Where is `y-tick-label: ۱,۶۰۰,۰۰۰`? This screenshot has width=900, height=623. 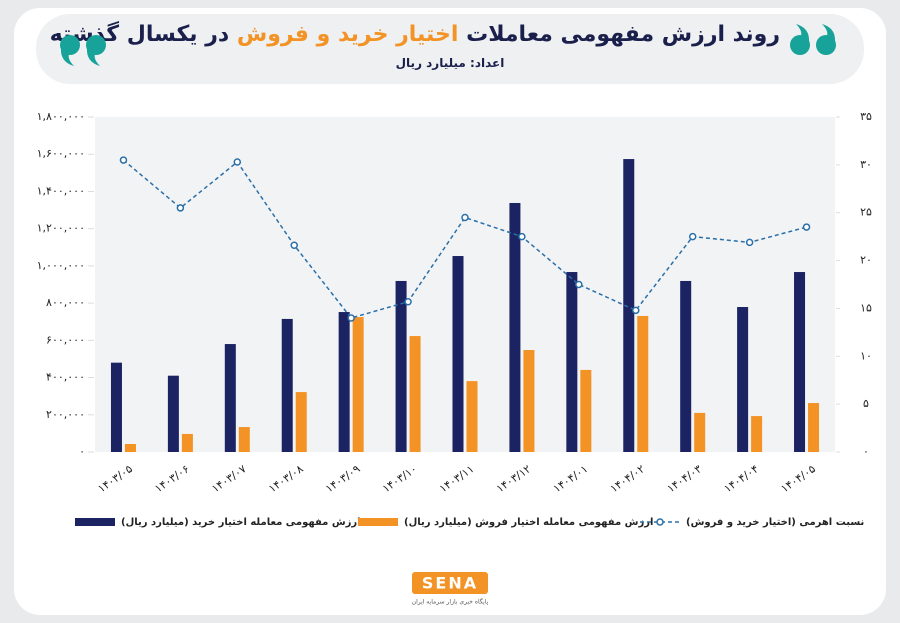
y-tick-label: ۱,۶۰۰,۰۰۰ is located at coordinates (61, 153).